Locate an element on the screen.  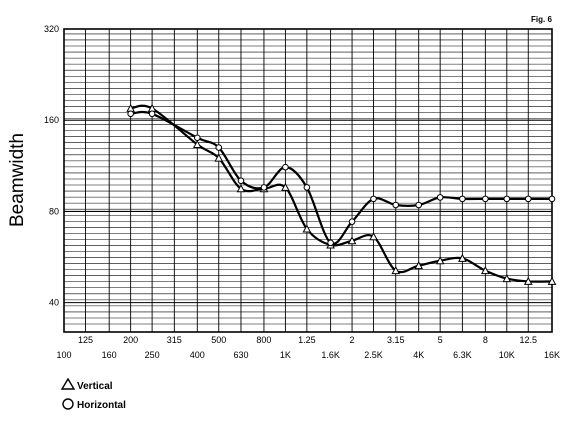
x-tick-label-upper: 1.25 is located at coordinates (307, 340).